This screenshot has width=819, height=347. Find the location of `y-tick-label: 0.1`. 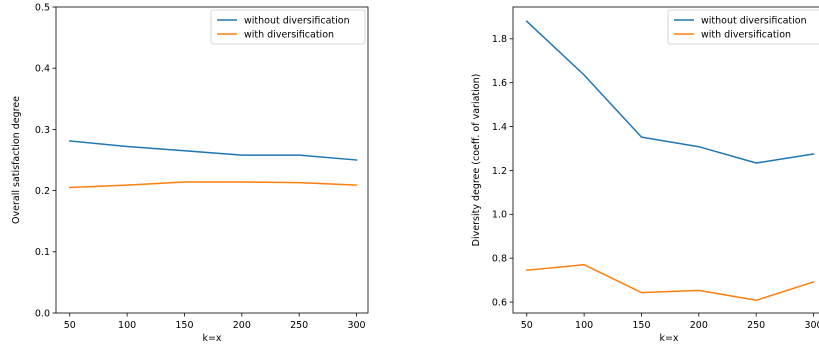

y-tick-label: 0.1 is located at coordinates (42, 252).